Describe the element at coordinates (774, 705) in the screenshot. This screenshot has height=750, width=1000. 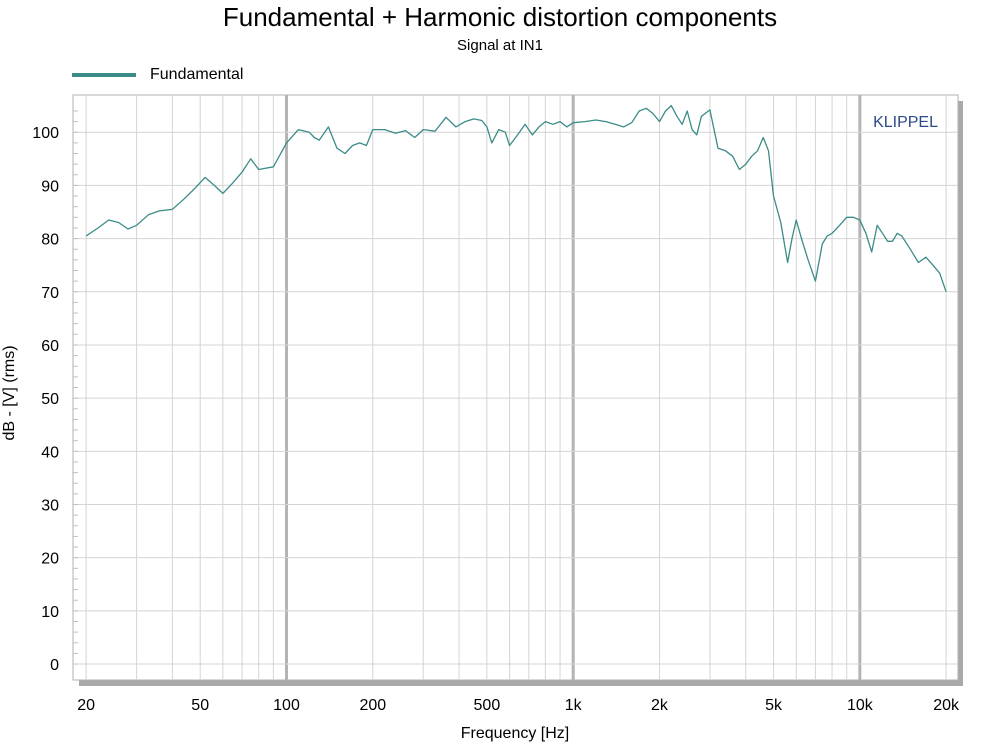
I see `x-tick-label: 5k` at that location.